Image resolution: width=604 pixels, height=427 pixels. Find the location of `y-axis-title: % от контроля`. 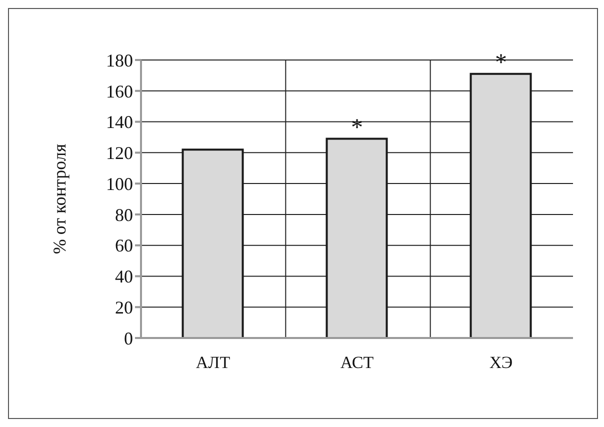

y-axis-title: % от контроля is located at coordinates (59, 199).